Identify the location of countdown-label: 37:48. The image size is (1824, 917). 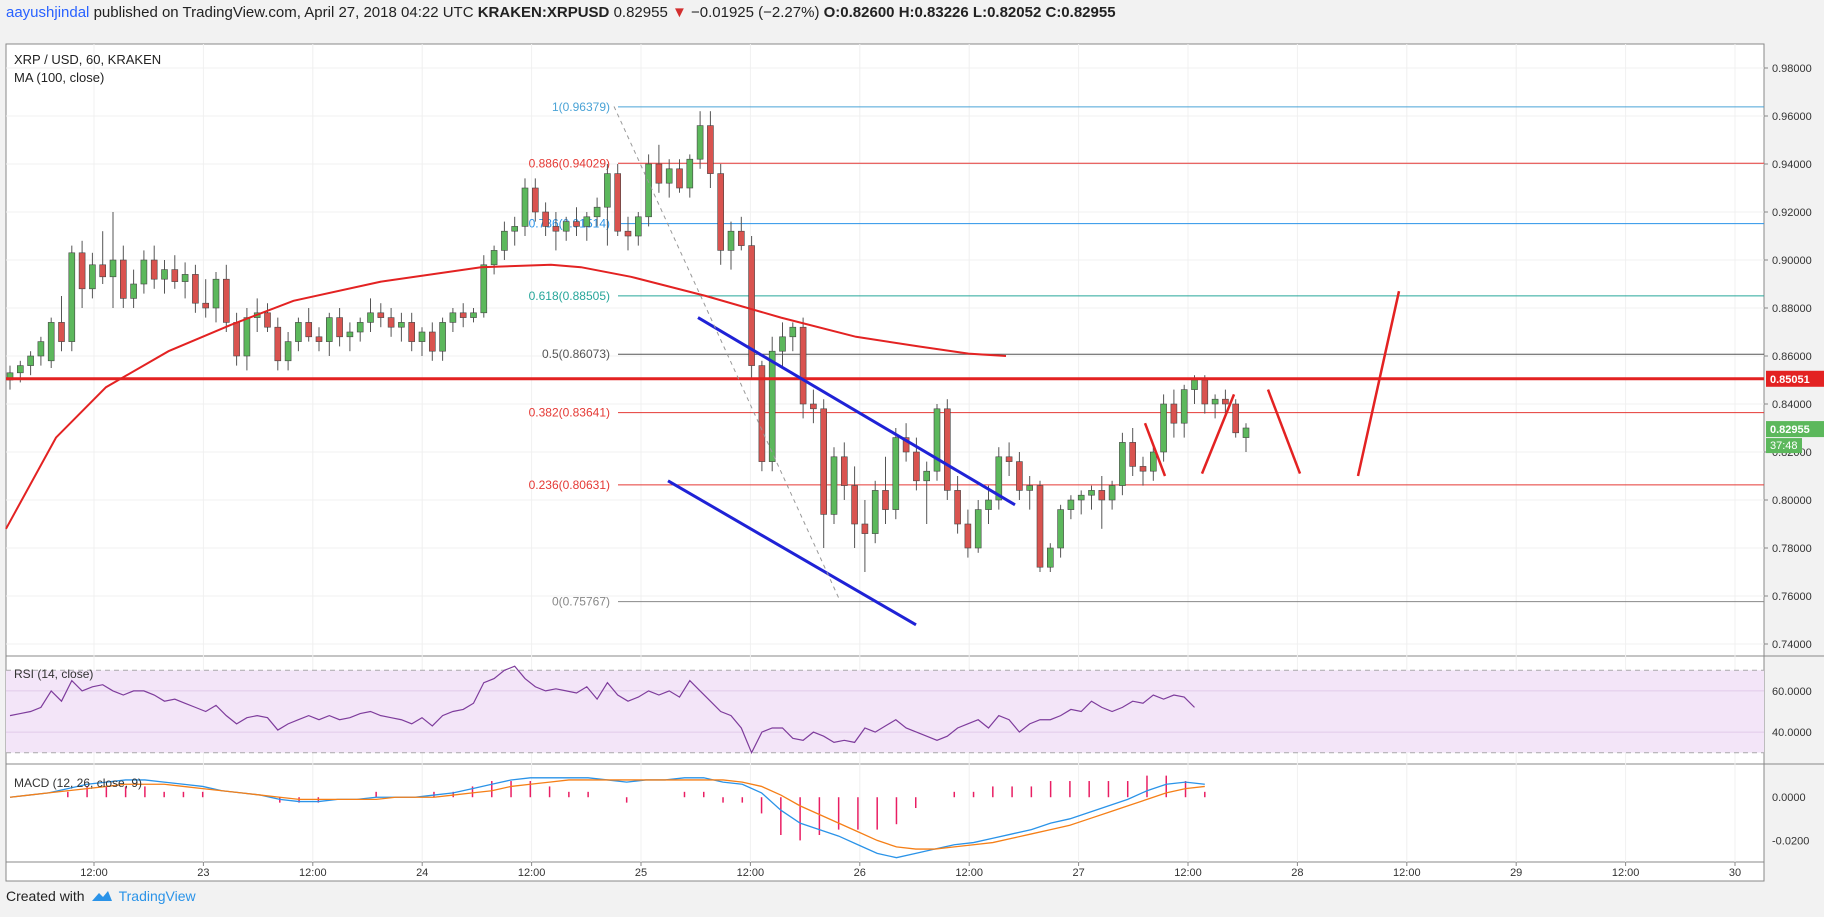
(1784, 446).